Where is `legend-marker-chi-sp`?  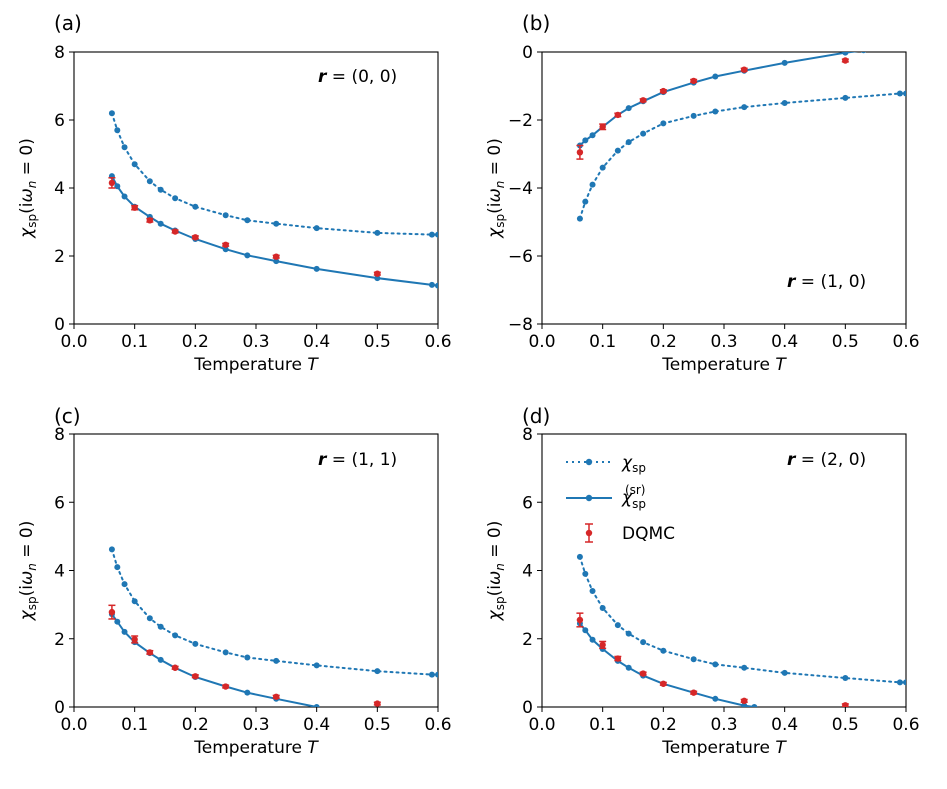
legend-marker-chi-sp is located at coordinates (589, 462).